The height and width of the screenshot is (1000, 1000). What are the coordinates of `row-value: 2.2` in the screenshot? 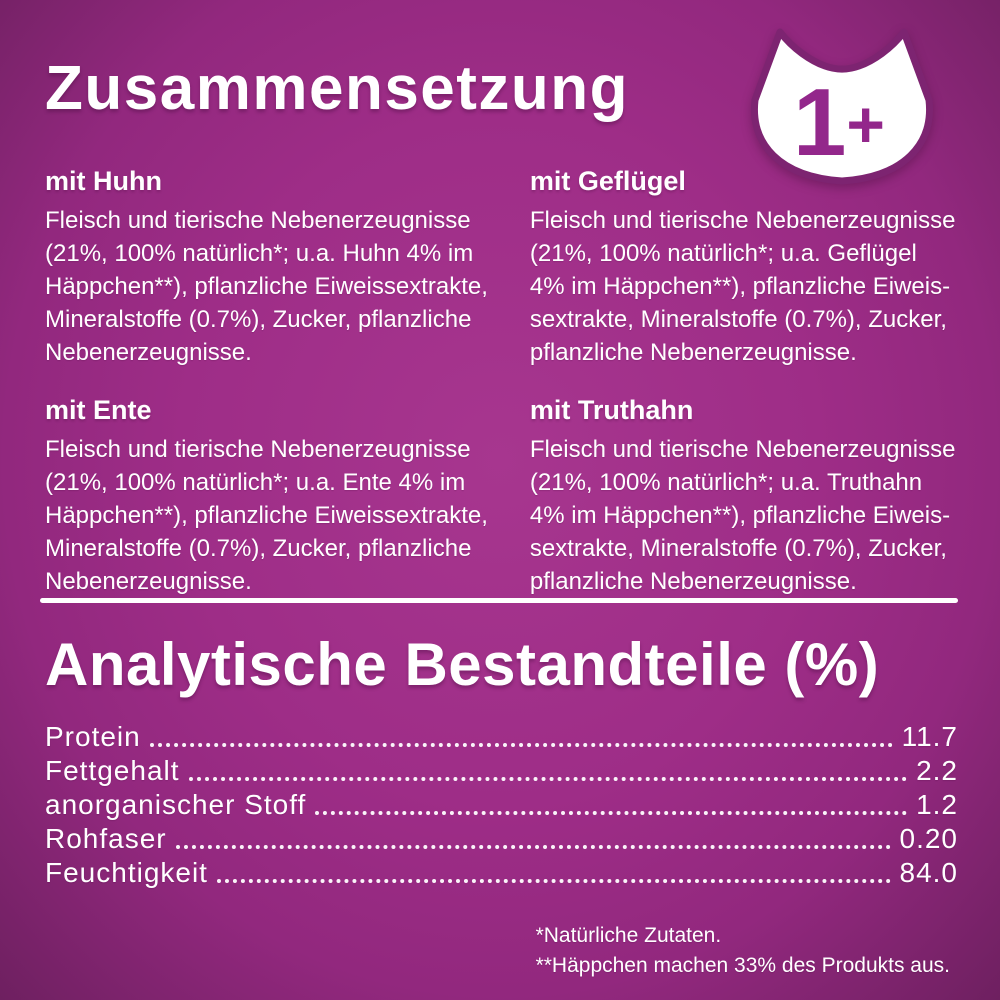 It's located at (937, 770).